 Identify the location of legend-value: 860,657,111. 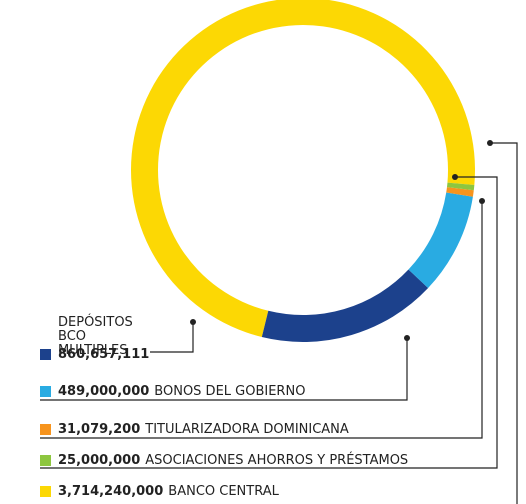
(104, 354).